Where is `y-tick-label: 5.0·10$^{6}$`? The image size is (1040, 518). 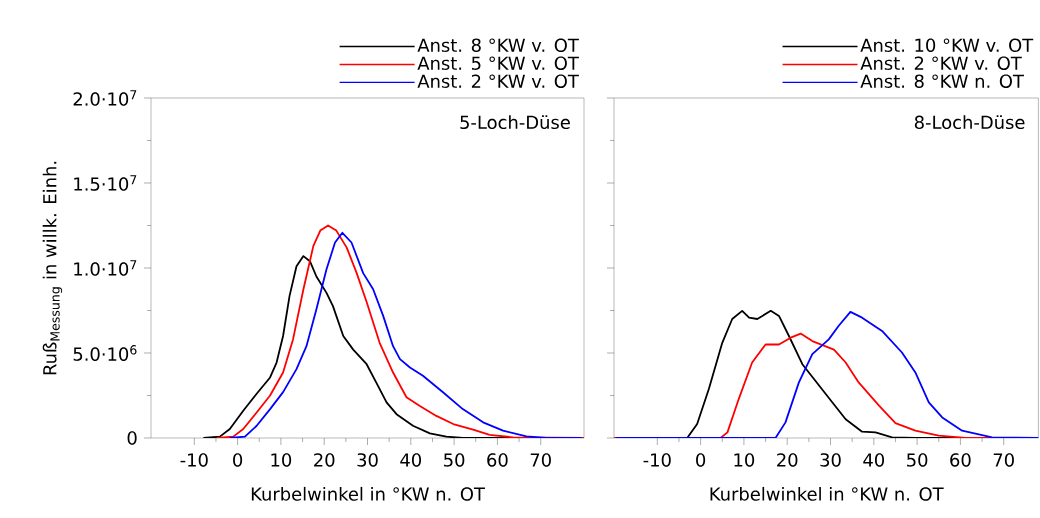
y-tick-label: 5.0·10$^{6}$ is located at coordinates (105, 353).